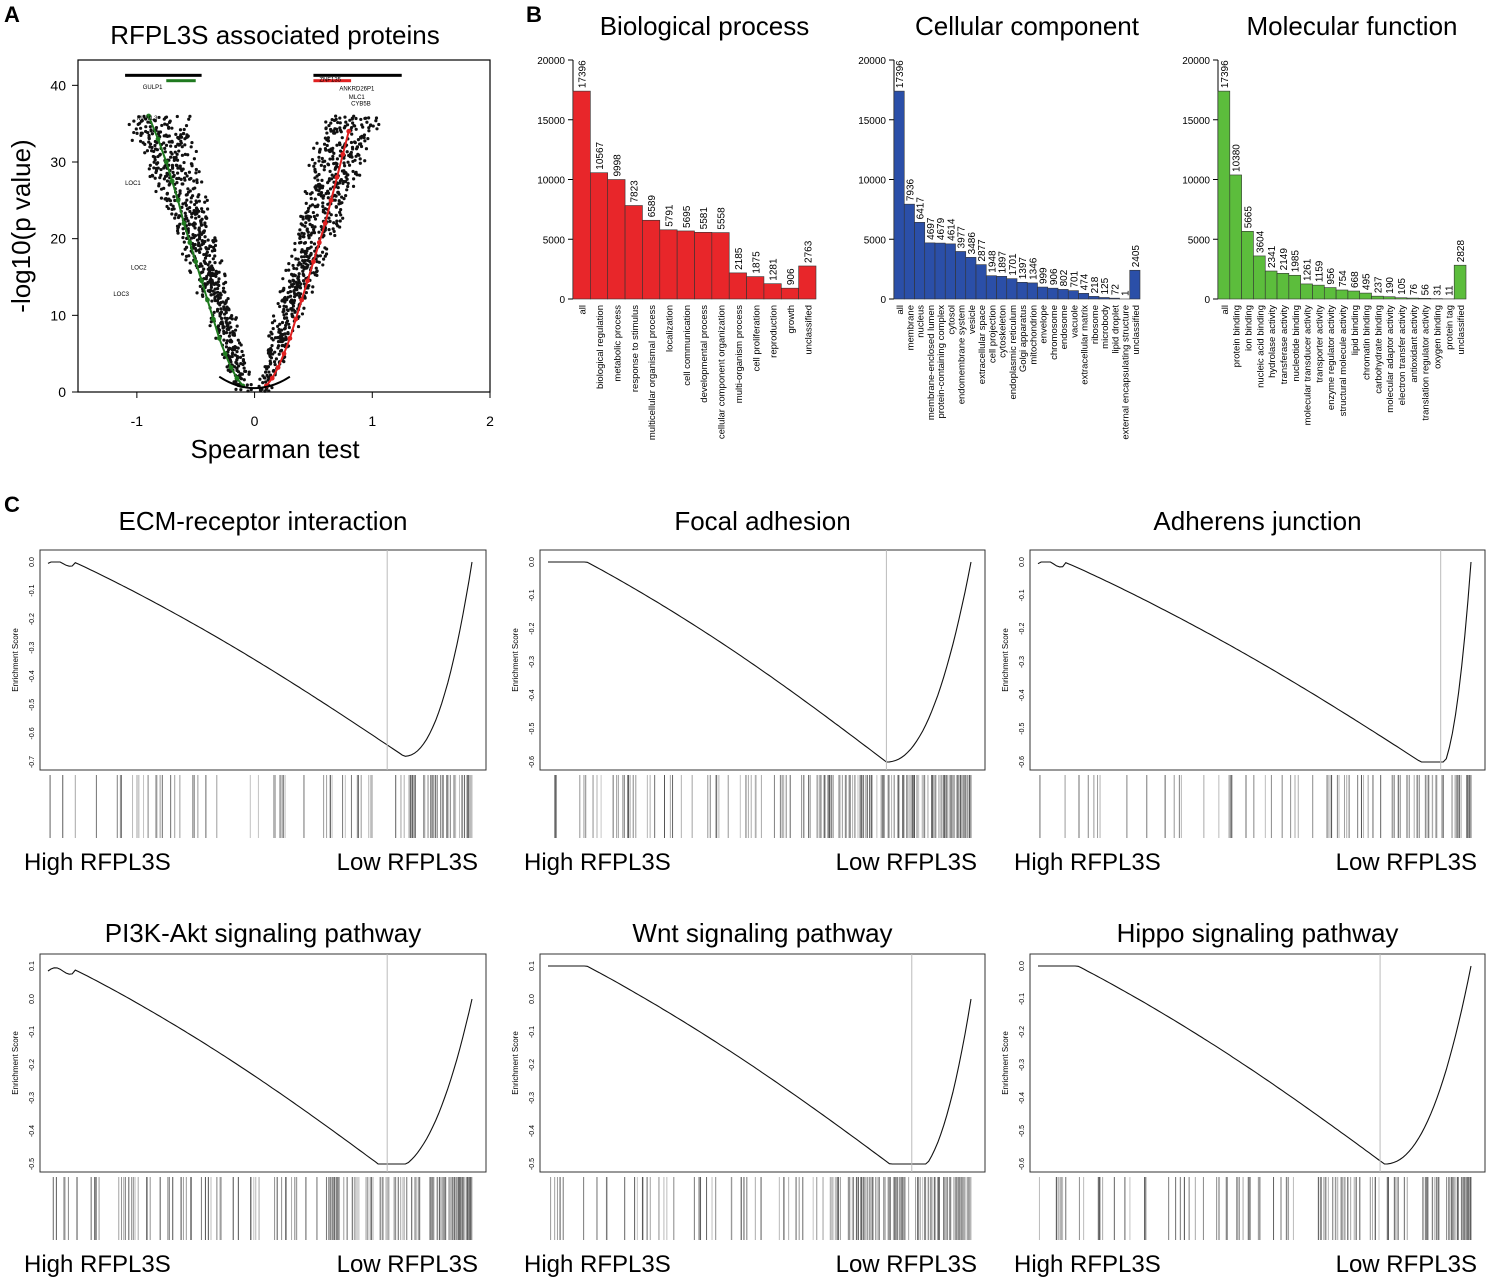 The width and height of the screenshot is (1491, 1280). What do you see at coordinates (1390, 285) in the screenshot?
I see `mf-data-label: 190` at bounding box center [1390, 285].